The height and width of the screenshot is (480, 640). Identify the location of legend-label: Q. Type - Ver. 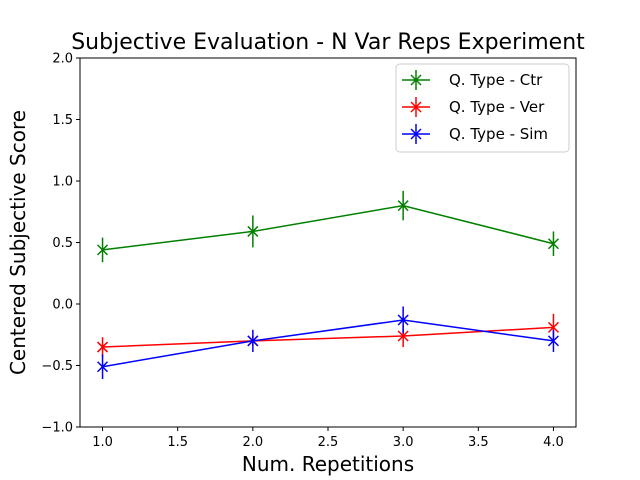
(497, 107).